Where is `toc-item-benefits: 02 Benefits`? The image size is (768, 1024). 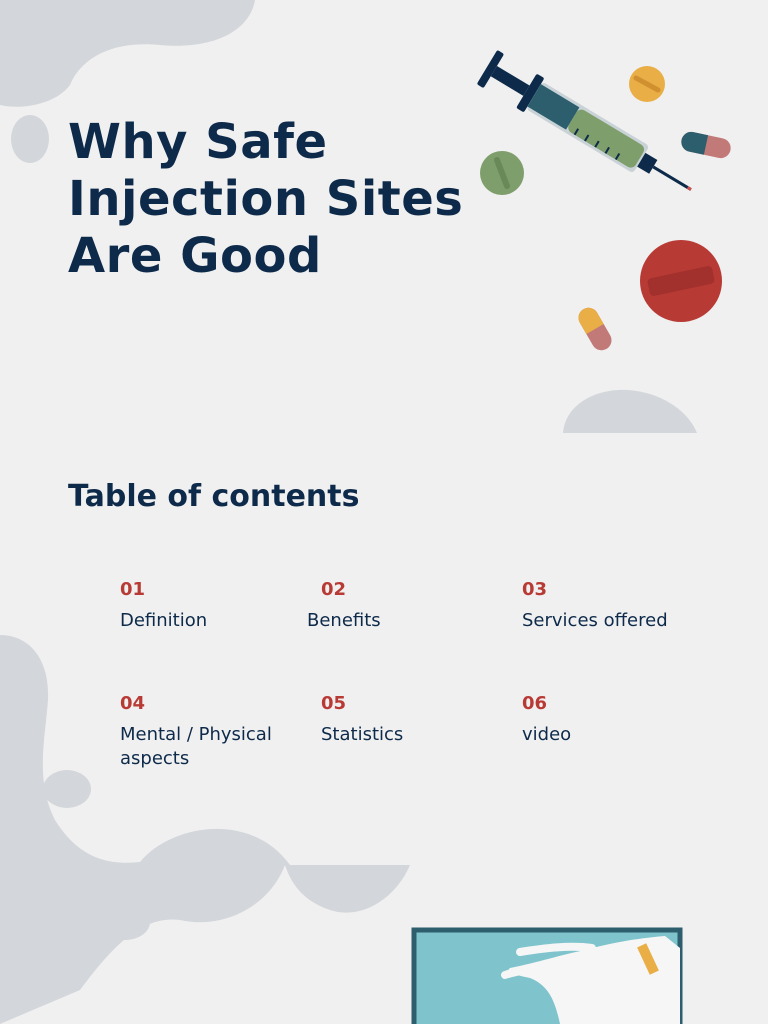
toc-item-benefits: 02 Benefits is located at coordinates (402, 606).